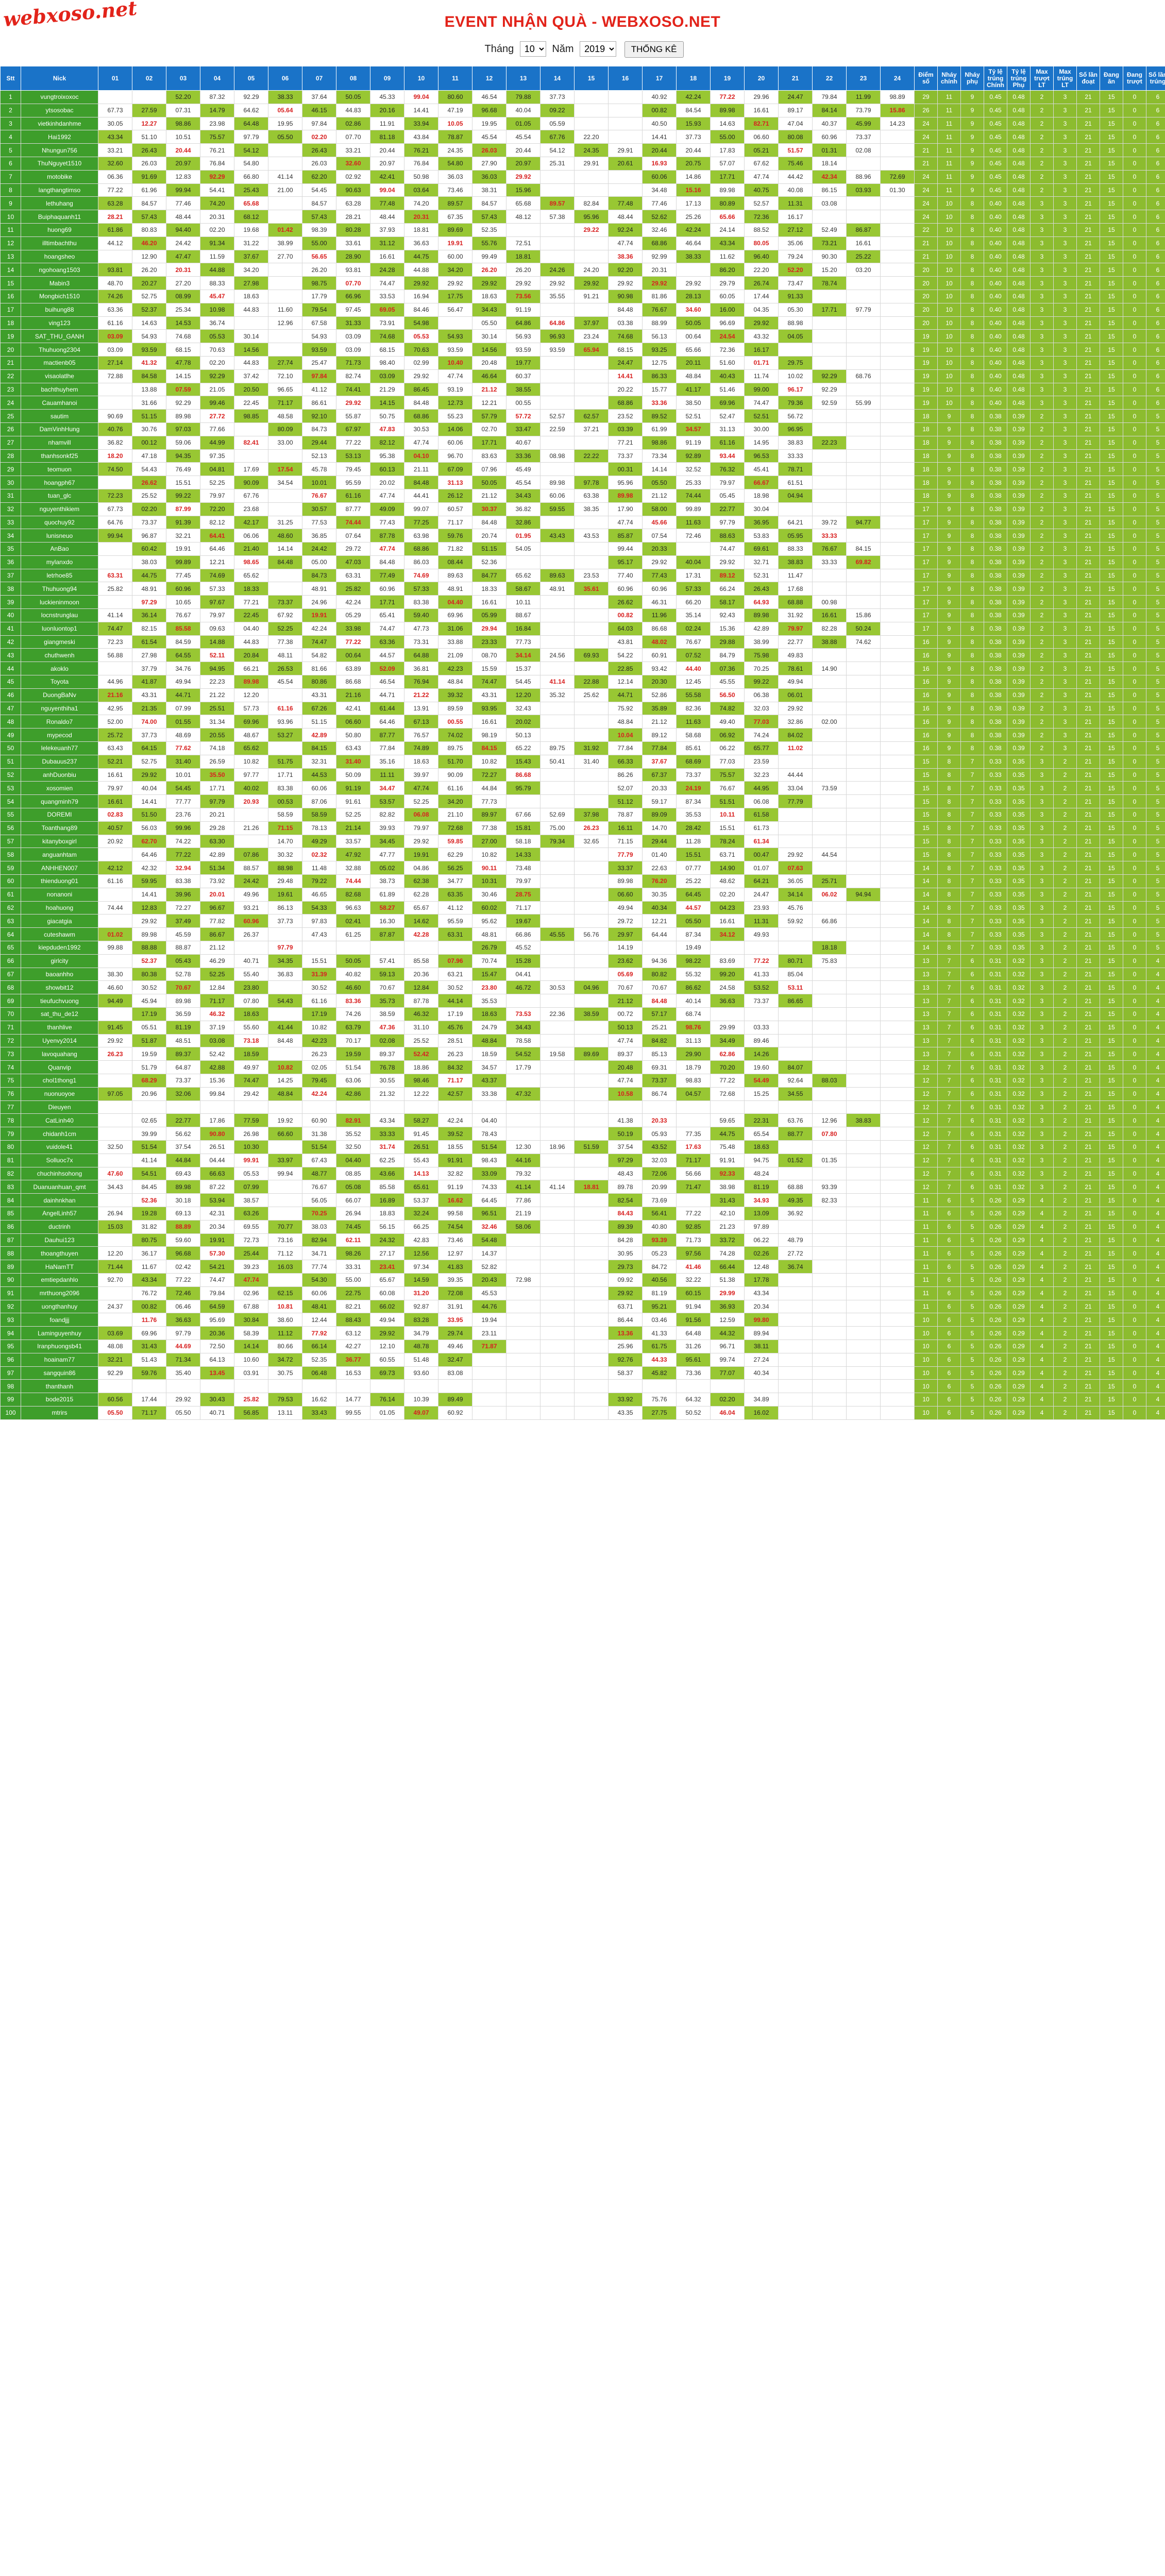 The height and width of the screenshot is (2576, 1165). I want to click on row-nick: lunisneuo, so click(59, 536).